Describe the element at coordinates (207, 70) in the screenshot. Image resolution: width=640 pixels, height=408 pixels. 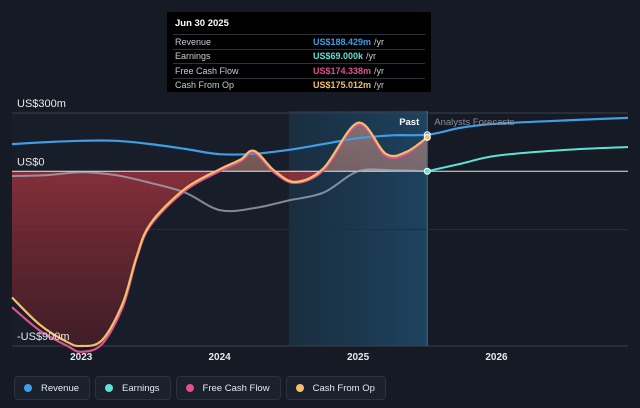
I see `tooltip-row-label: Free Cash Flow` at that location.